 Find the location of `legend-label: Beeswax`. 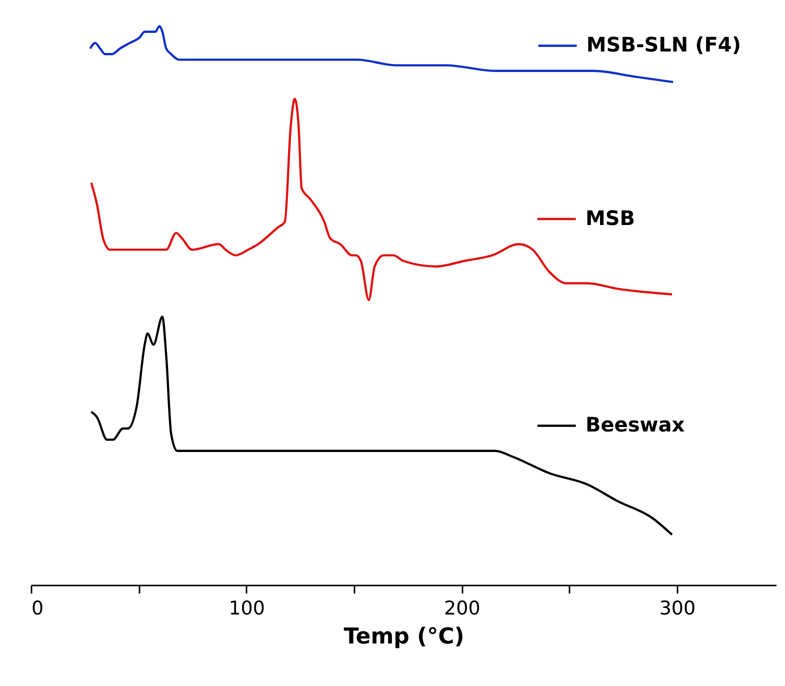

legend-label: Beeswax is located at coordinates (635, 424).